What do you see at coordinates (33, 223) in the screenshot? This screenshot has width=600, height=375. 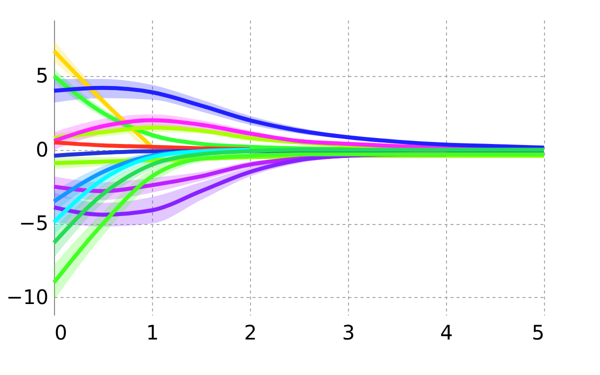 I see `y-tick-label: −5` at bounding box center [33, 223].